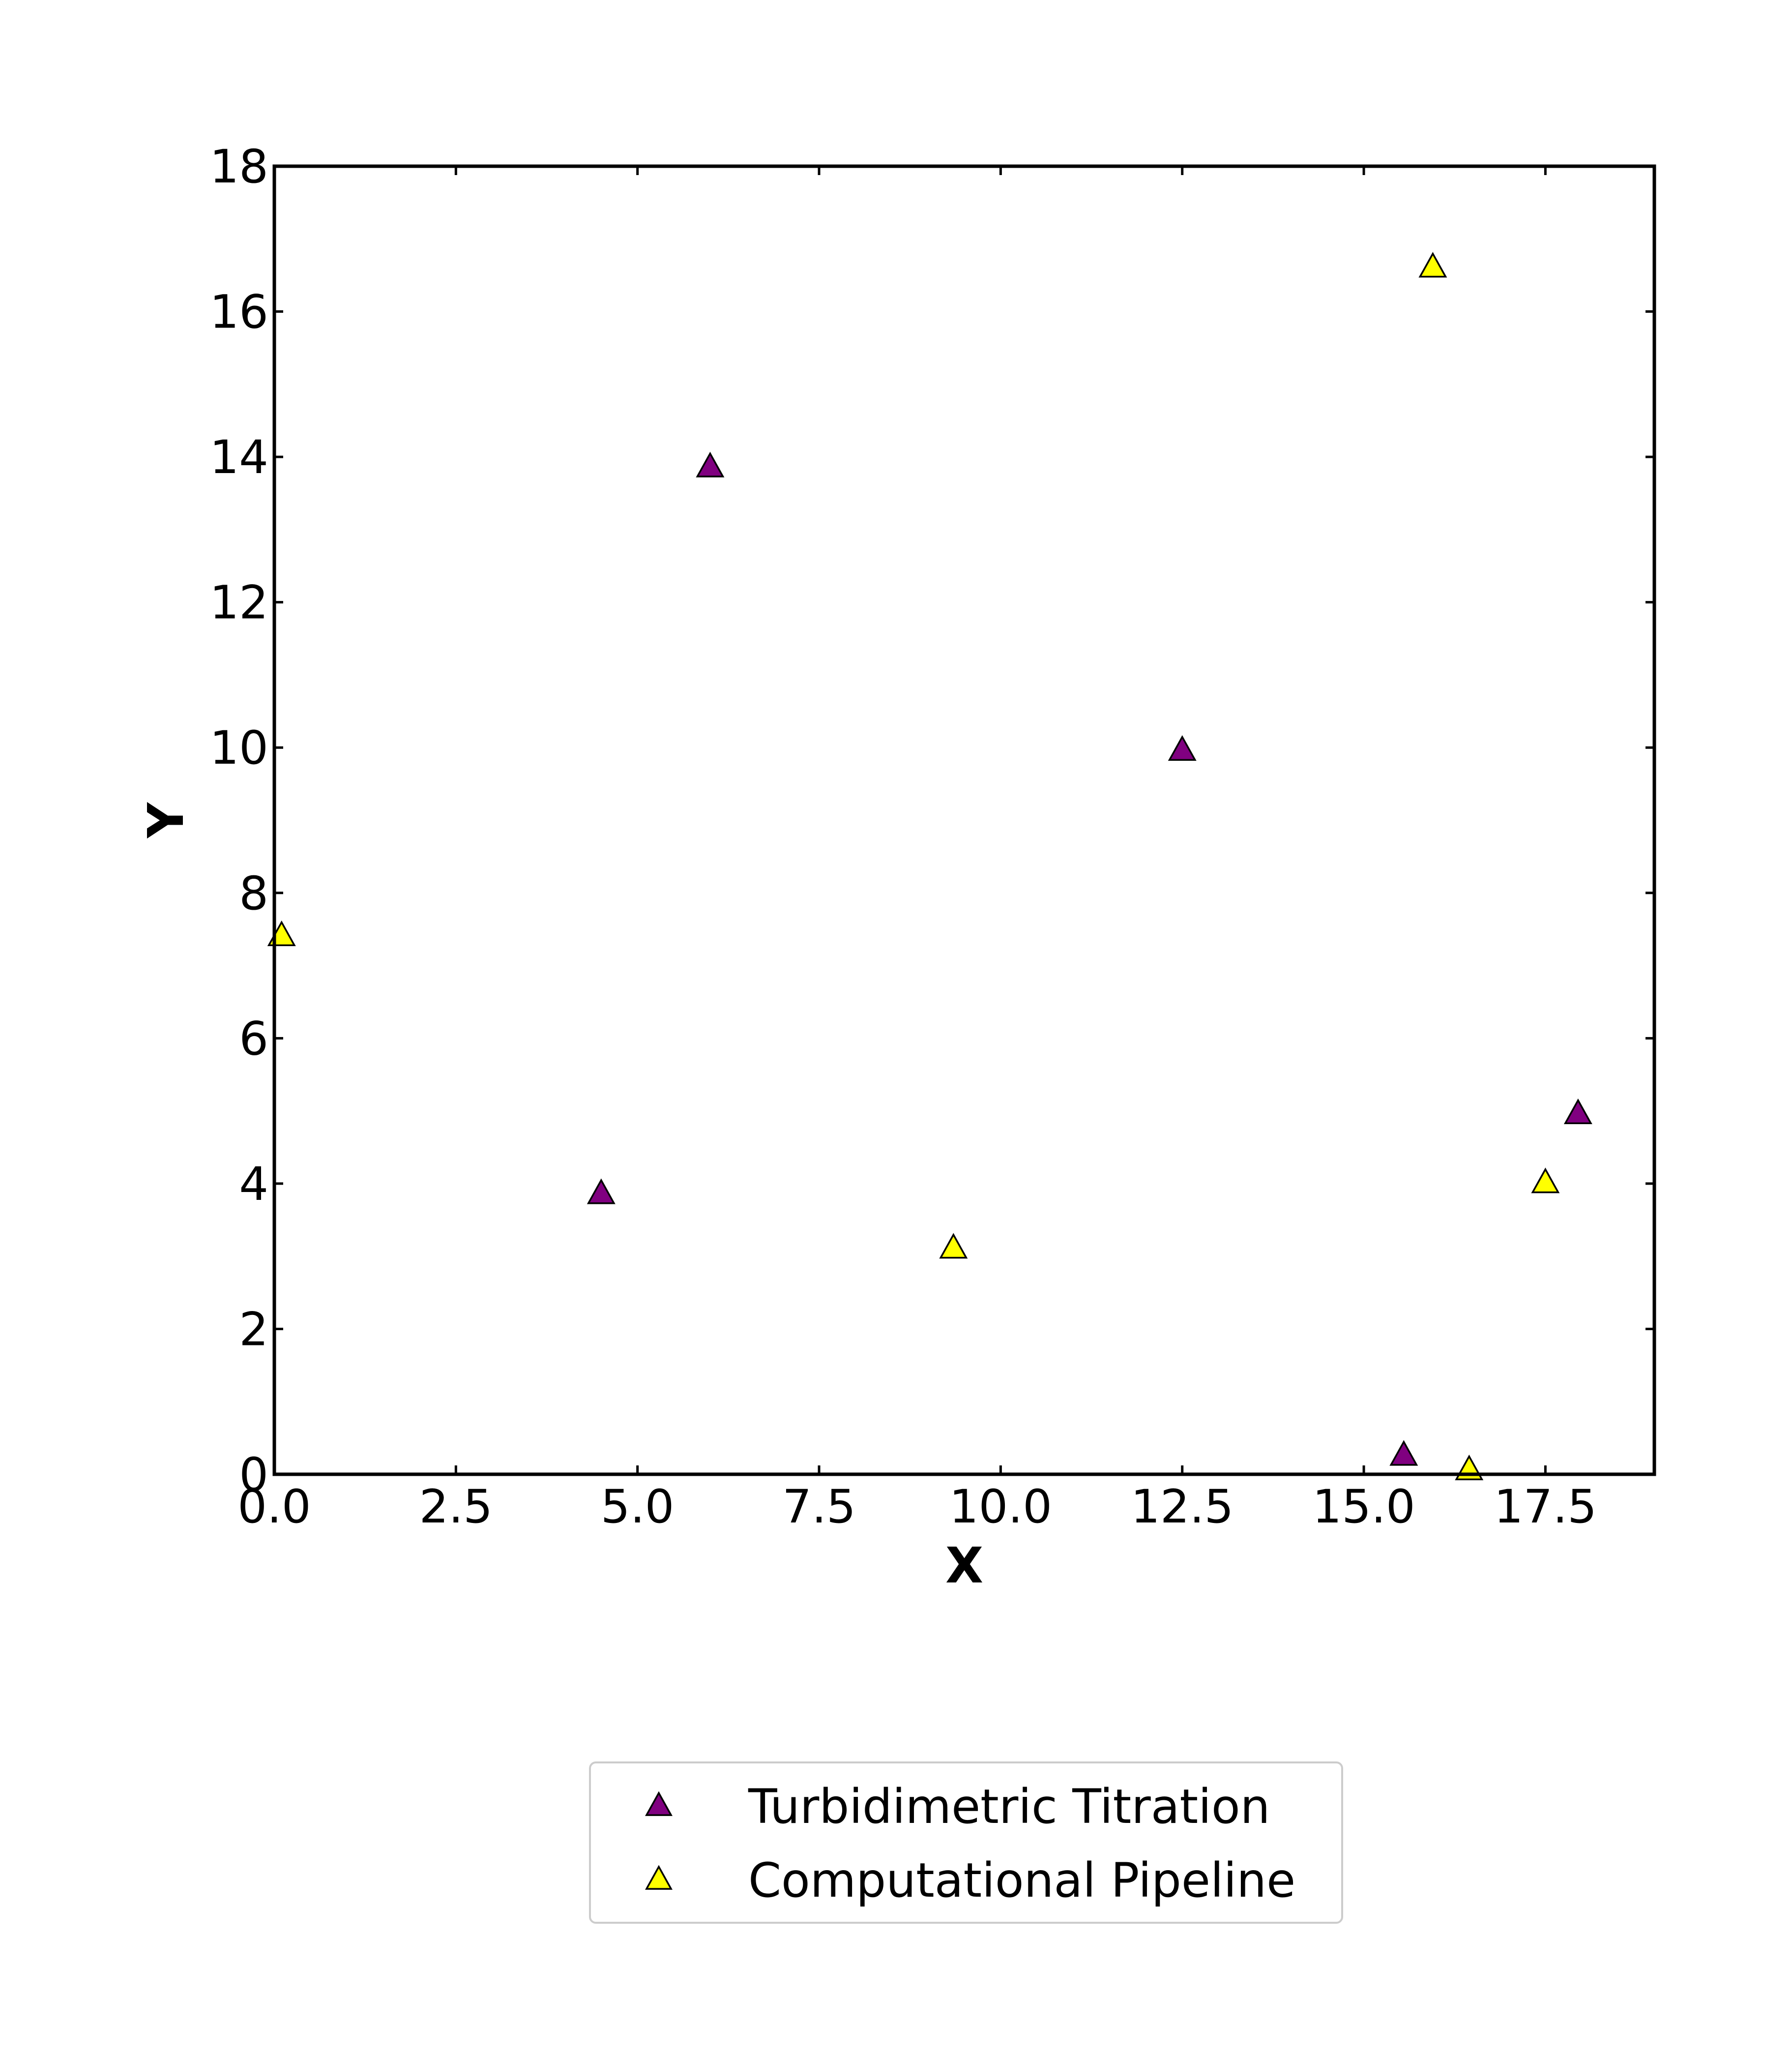 The image size is (1792, 2057). I want to click on y-tick-label: 16, so click(238, 312).